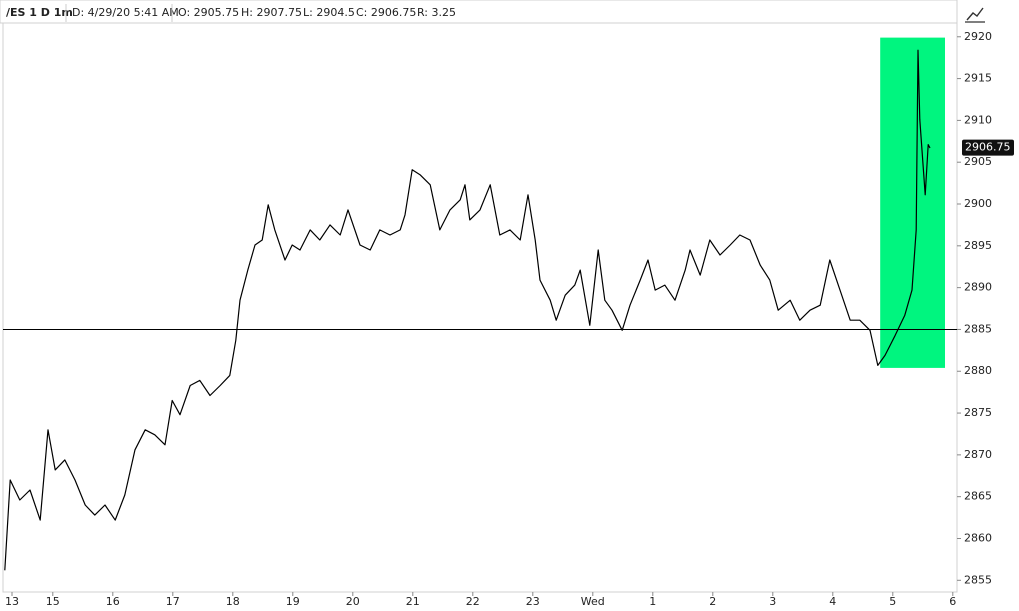 This screenshot has width=1019, height=611. I want to click on x-tick-label: 16, so click(113, 601).